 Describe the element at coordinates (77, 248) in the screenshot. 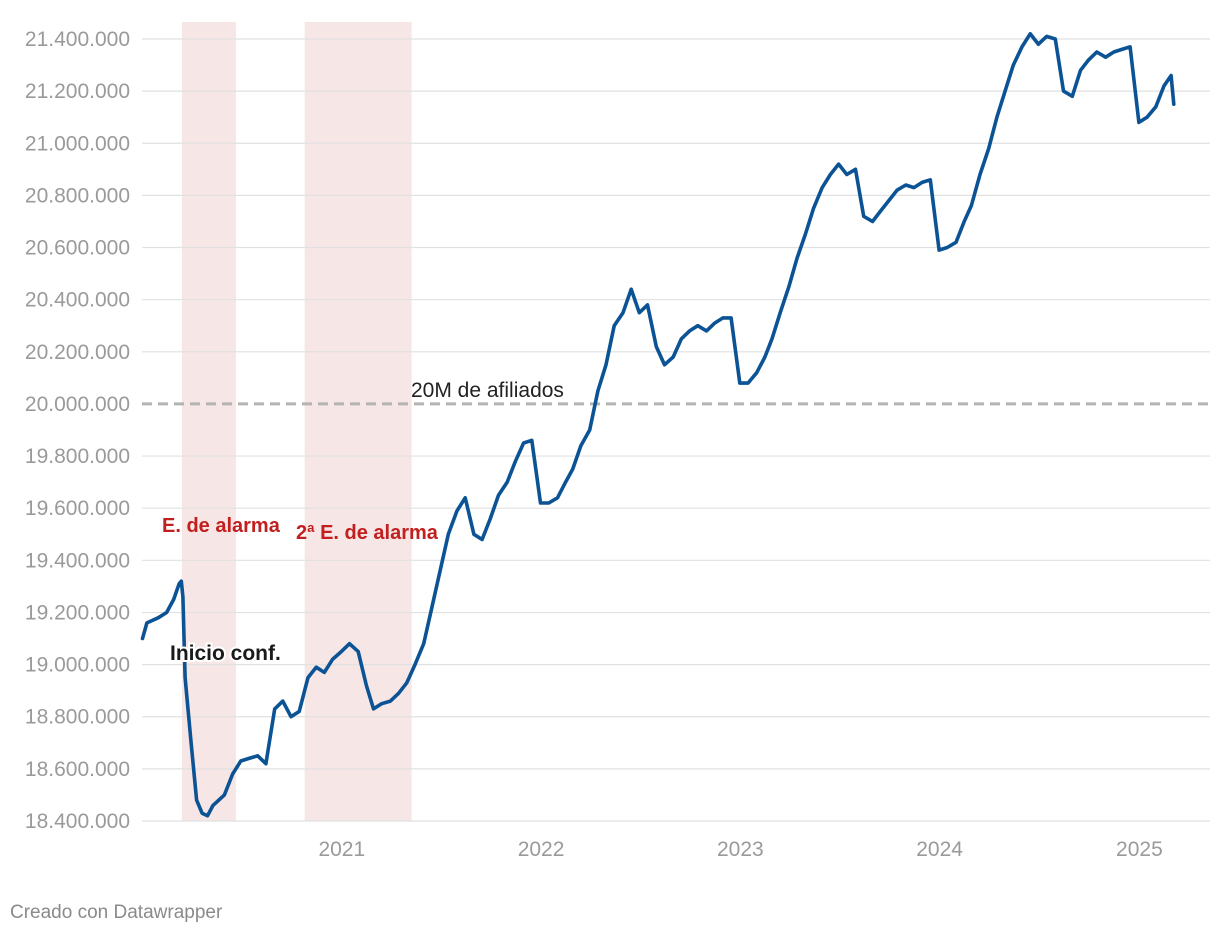

I see `y-tick-label: 20.600.000` at that location.